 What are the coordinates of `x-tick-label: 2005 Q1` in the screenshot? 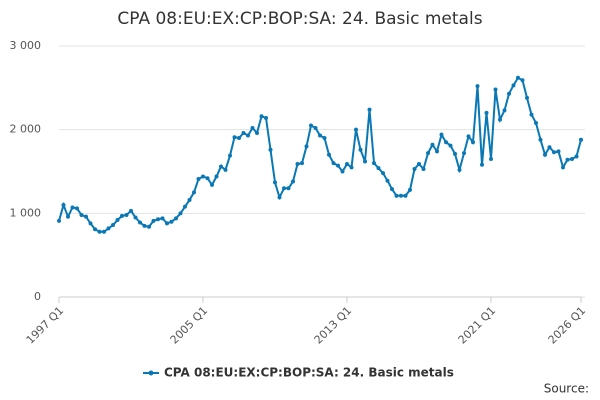 It's located at (189, 325).